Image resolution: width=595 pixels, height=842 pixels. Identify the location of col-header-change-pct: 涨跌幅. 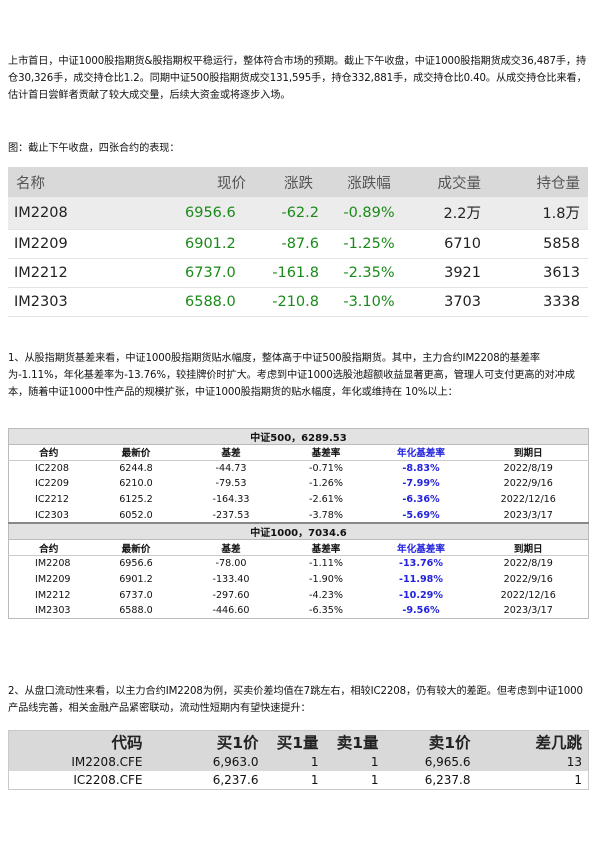
(369, 182).